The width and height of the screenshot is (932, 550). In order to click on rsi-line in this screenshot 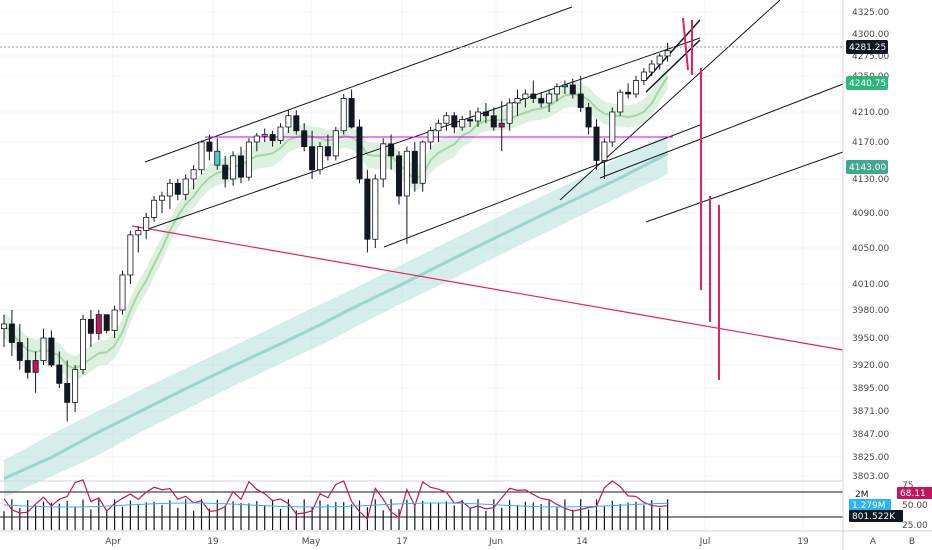, I will do `click(335, 500)`.